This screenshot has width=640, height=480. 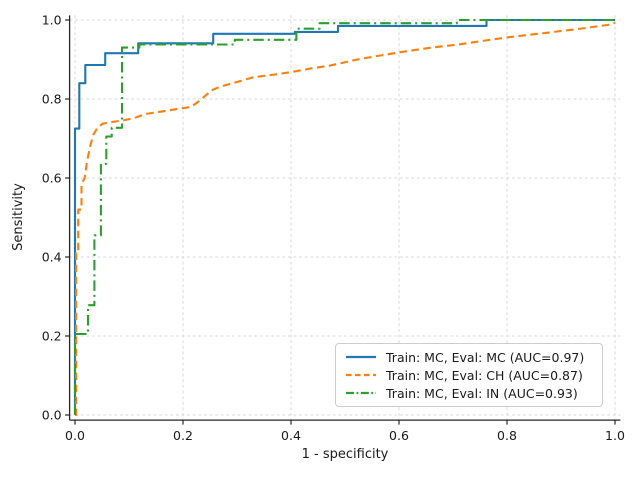 What do you see at coordinates (52, 178) in the screenshot?
I see `y-tick-label: 0.6` at bounding box center [52, 178].